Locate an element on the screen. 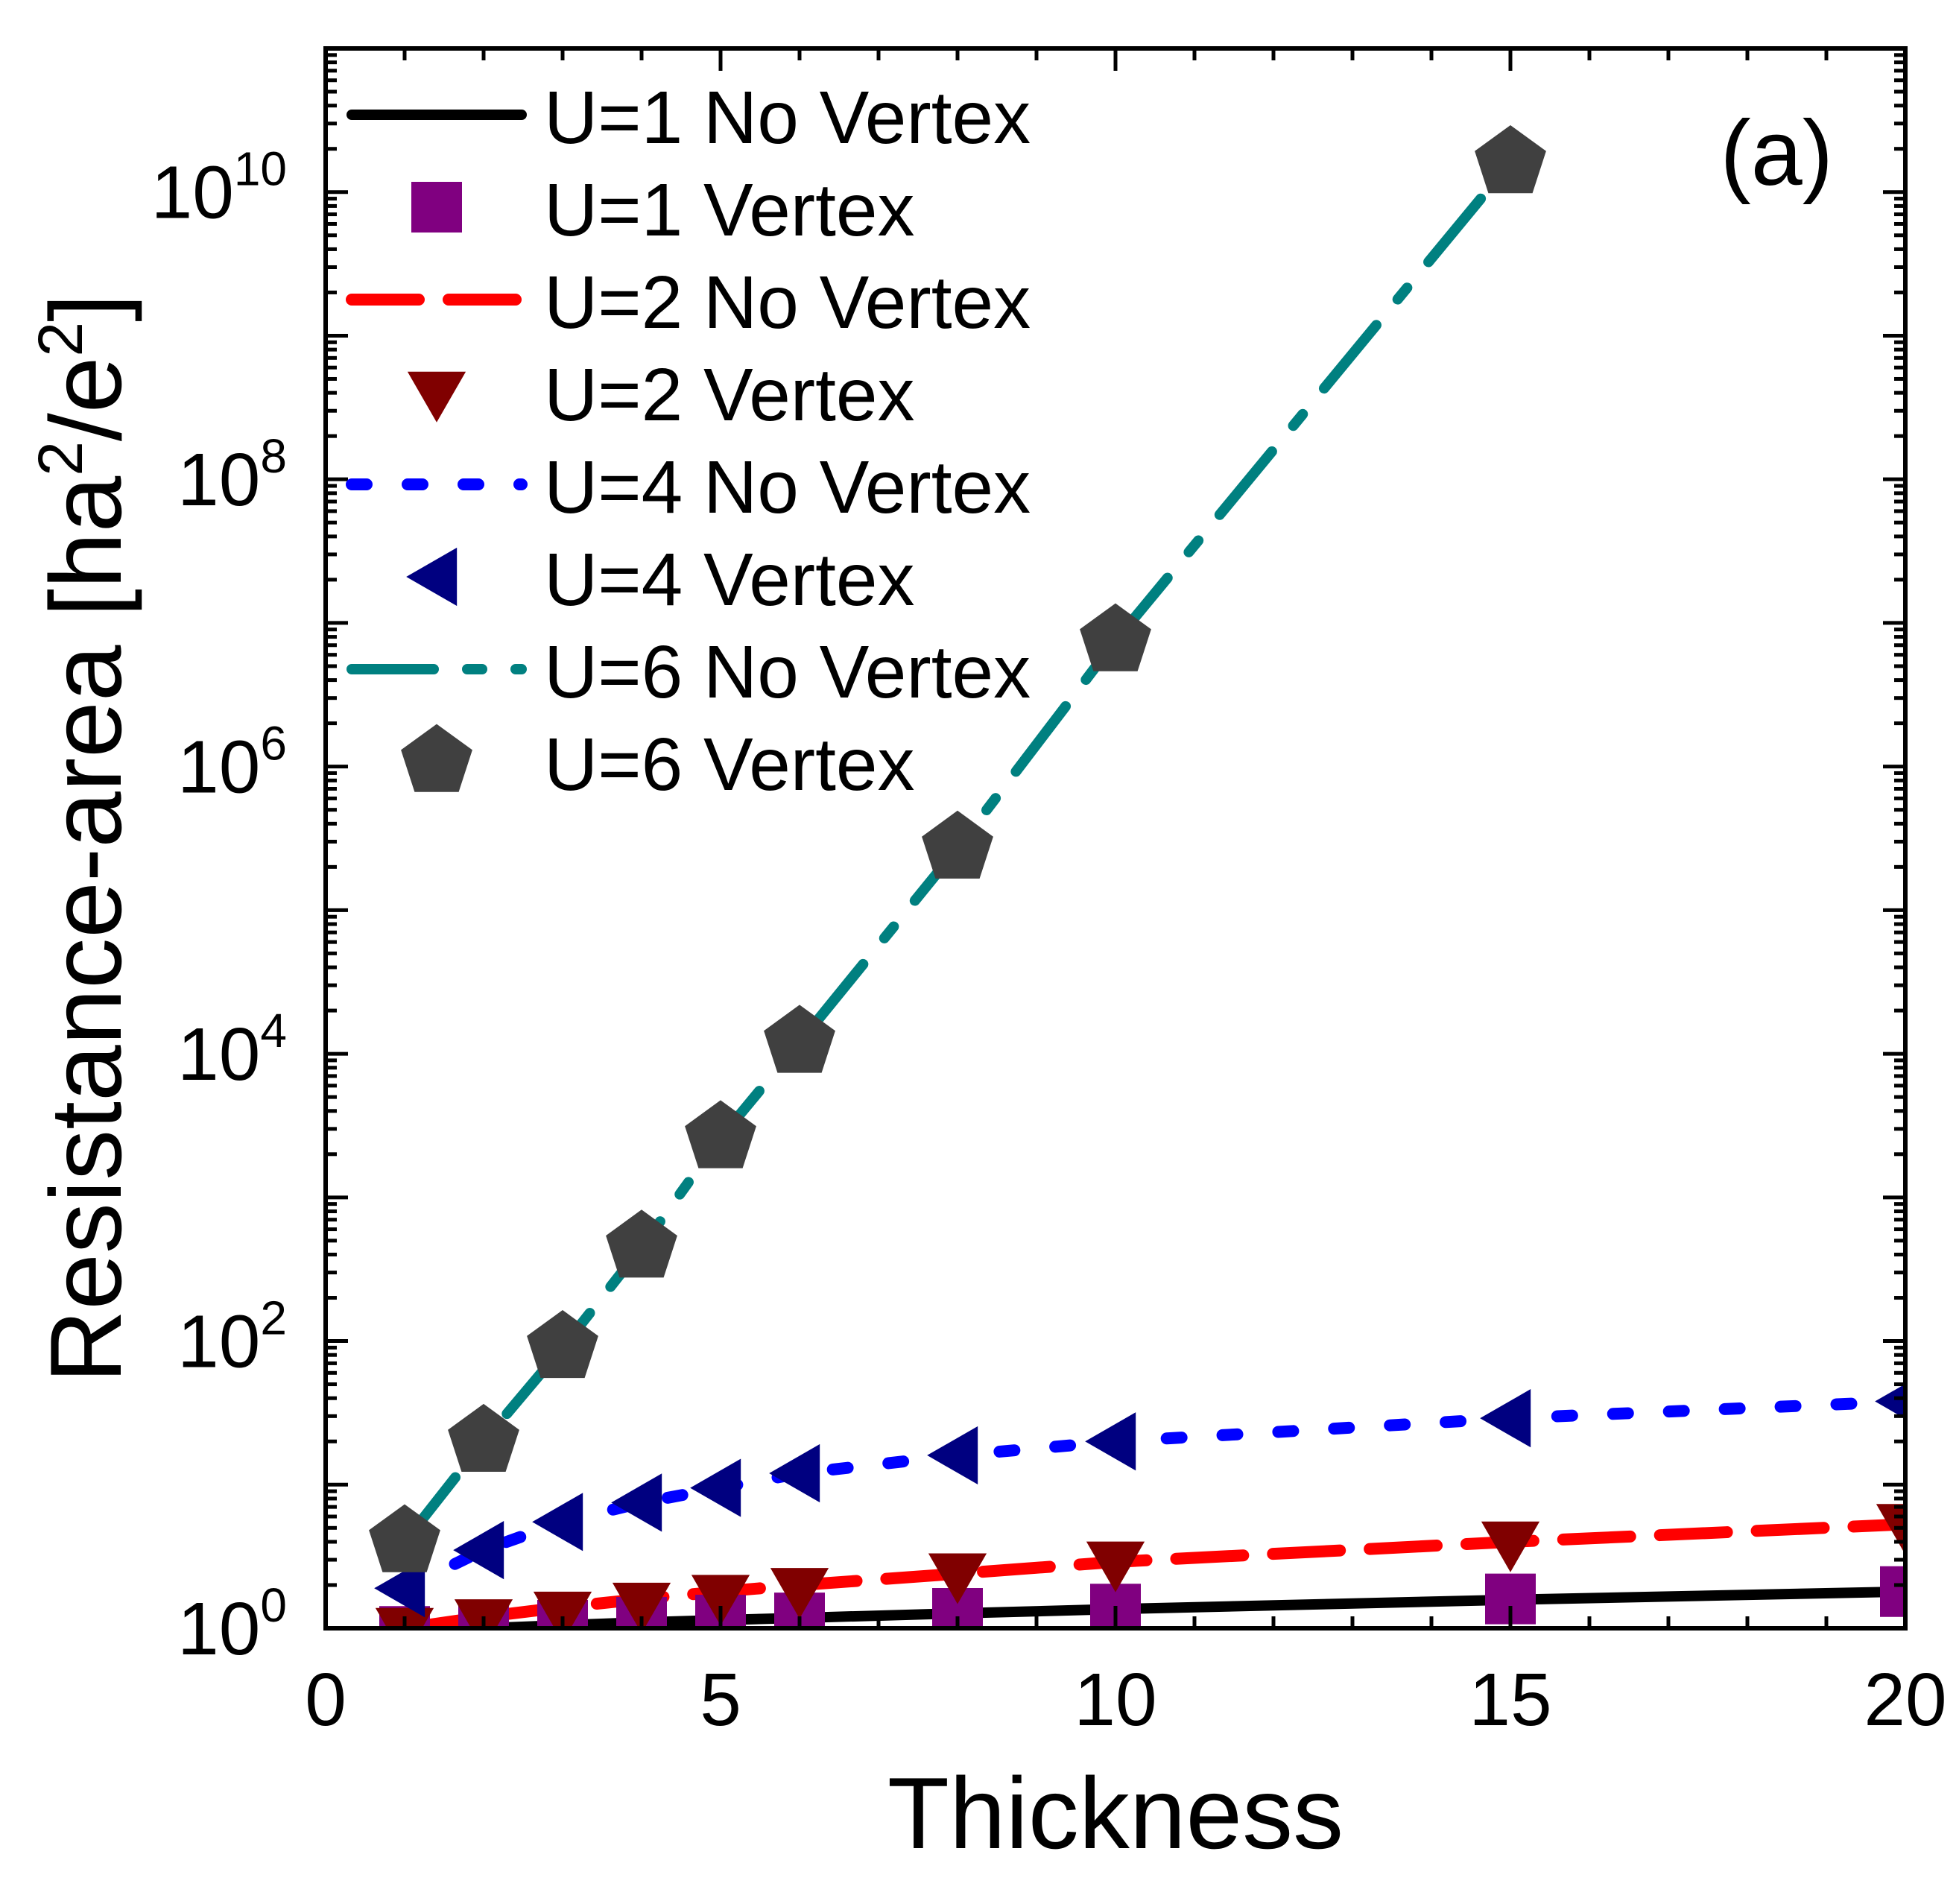  legend-u-4-no-vertex-label: U=4 No Vertex is located at coordinates (788, 487).